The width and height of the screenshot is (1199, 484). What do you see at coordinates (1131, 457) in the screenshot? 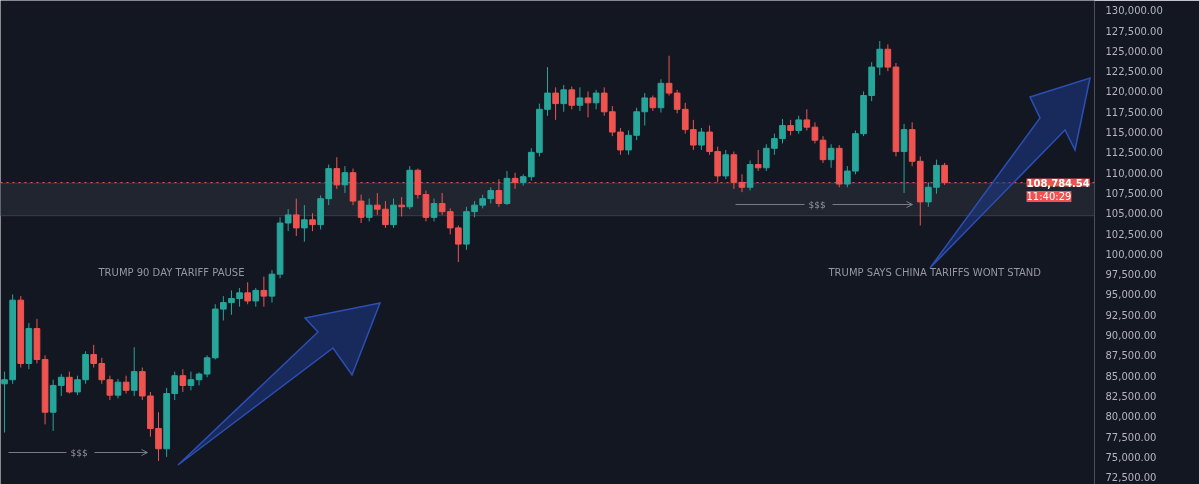
I see `y-tick-label: 75,000.00` at bounding box center [1131, 457].